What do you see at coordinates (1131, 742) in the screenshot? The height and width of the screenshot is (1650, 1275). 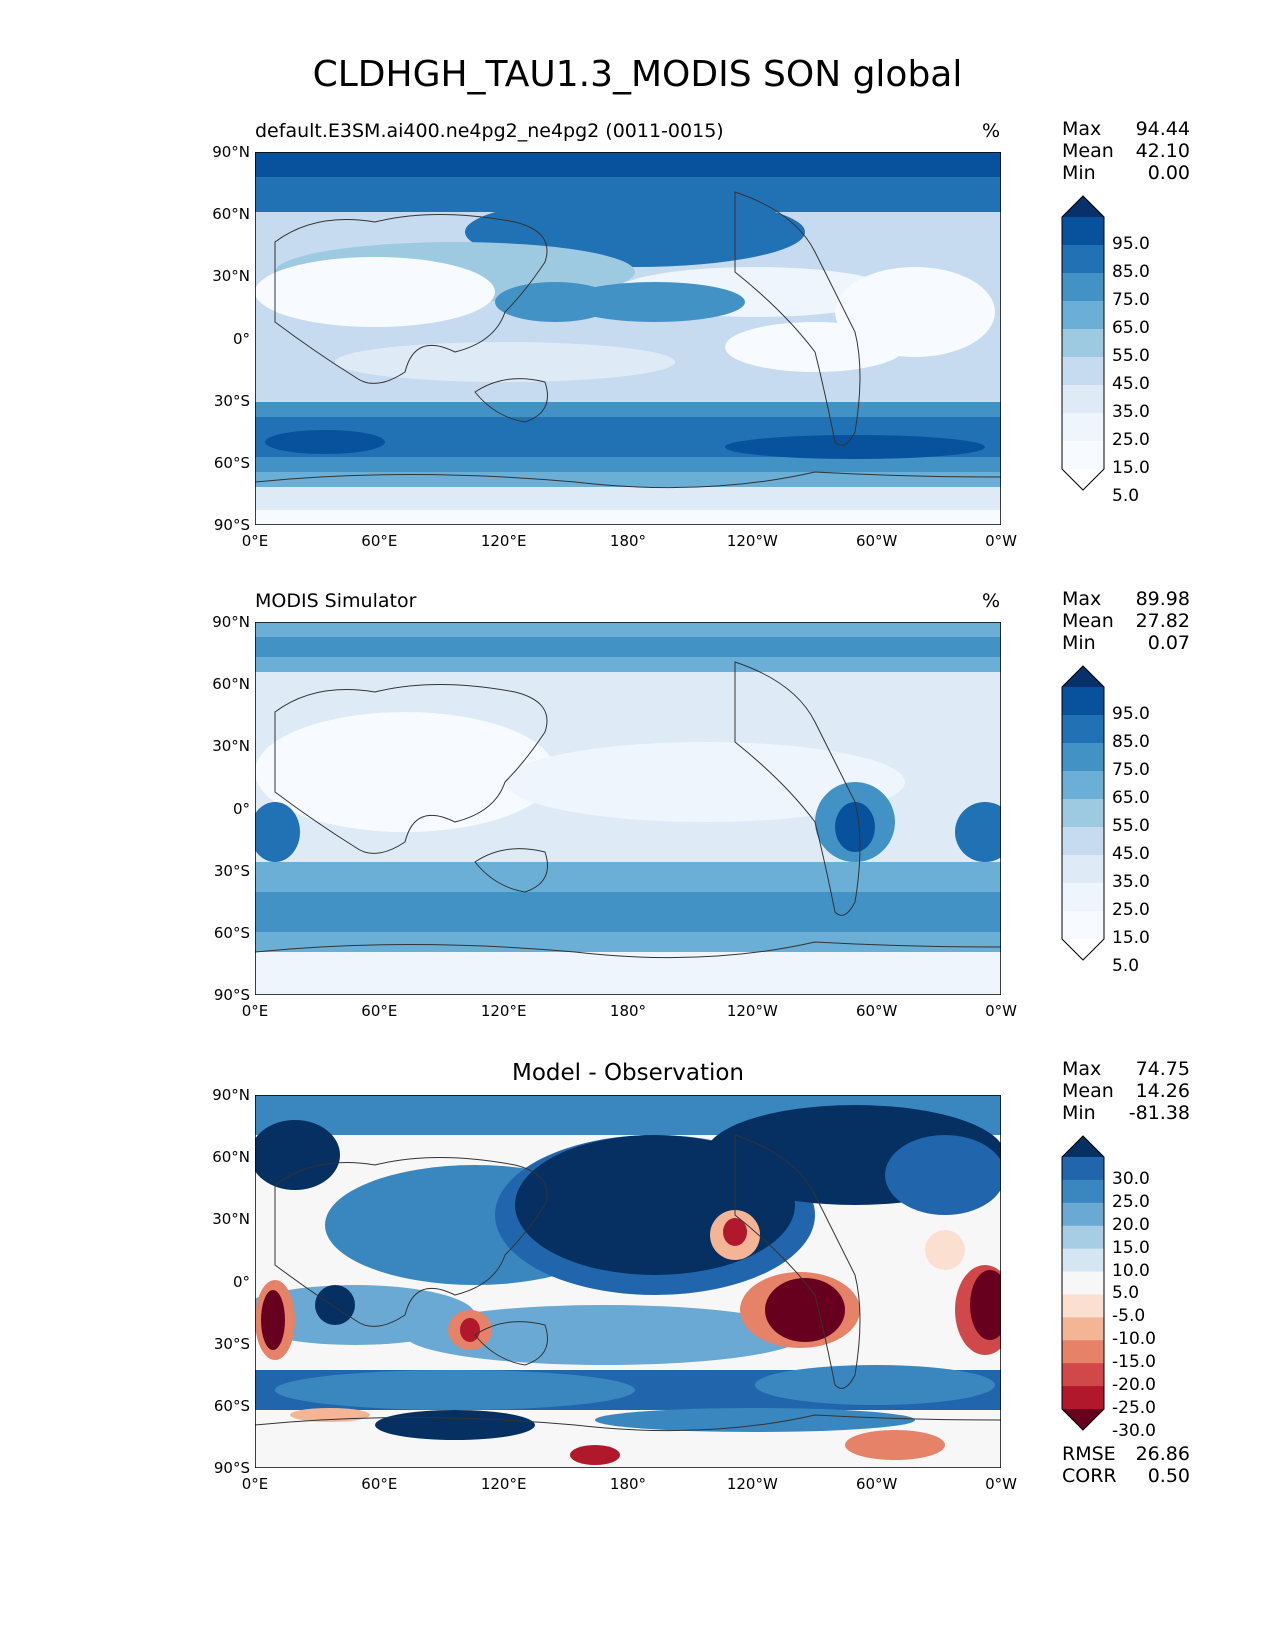 I see `colorbar-tick-label: 85.0` at bounding box center [1131, 742].